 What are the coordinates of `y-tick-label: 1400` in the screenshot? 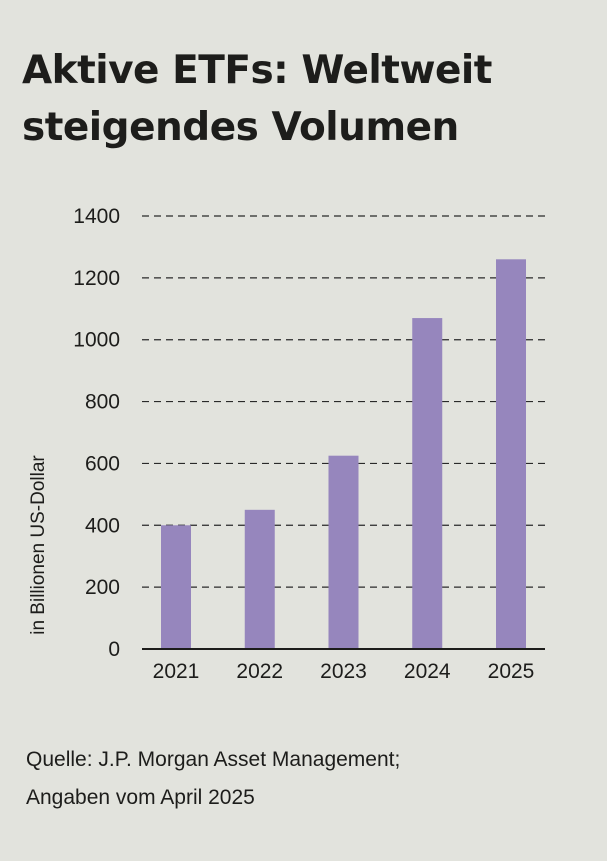 It's located at (96, 216).